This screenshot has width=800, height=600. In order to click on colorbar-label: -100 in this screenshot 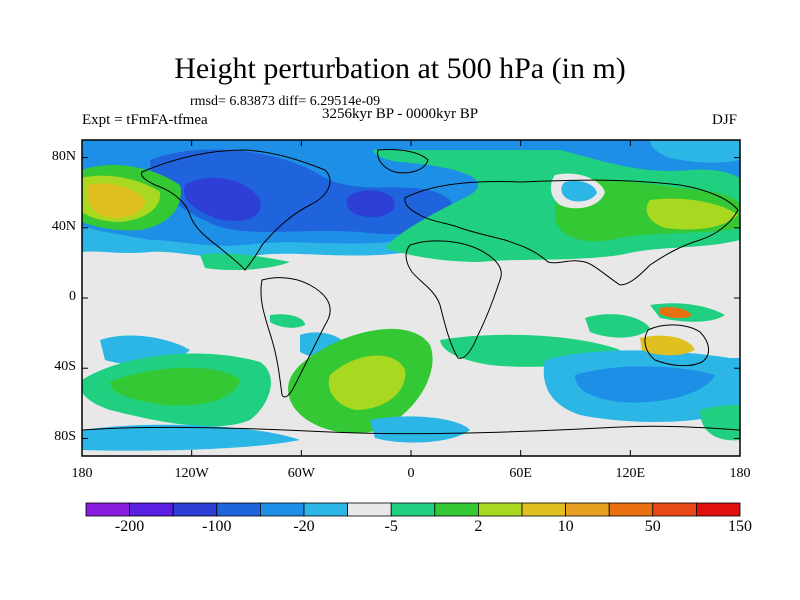, I will do `click(217, 526)`.